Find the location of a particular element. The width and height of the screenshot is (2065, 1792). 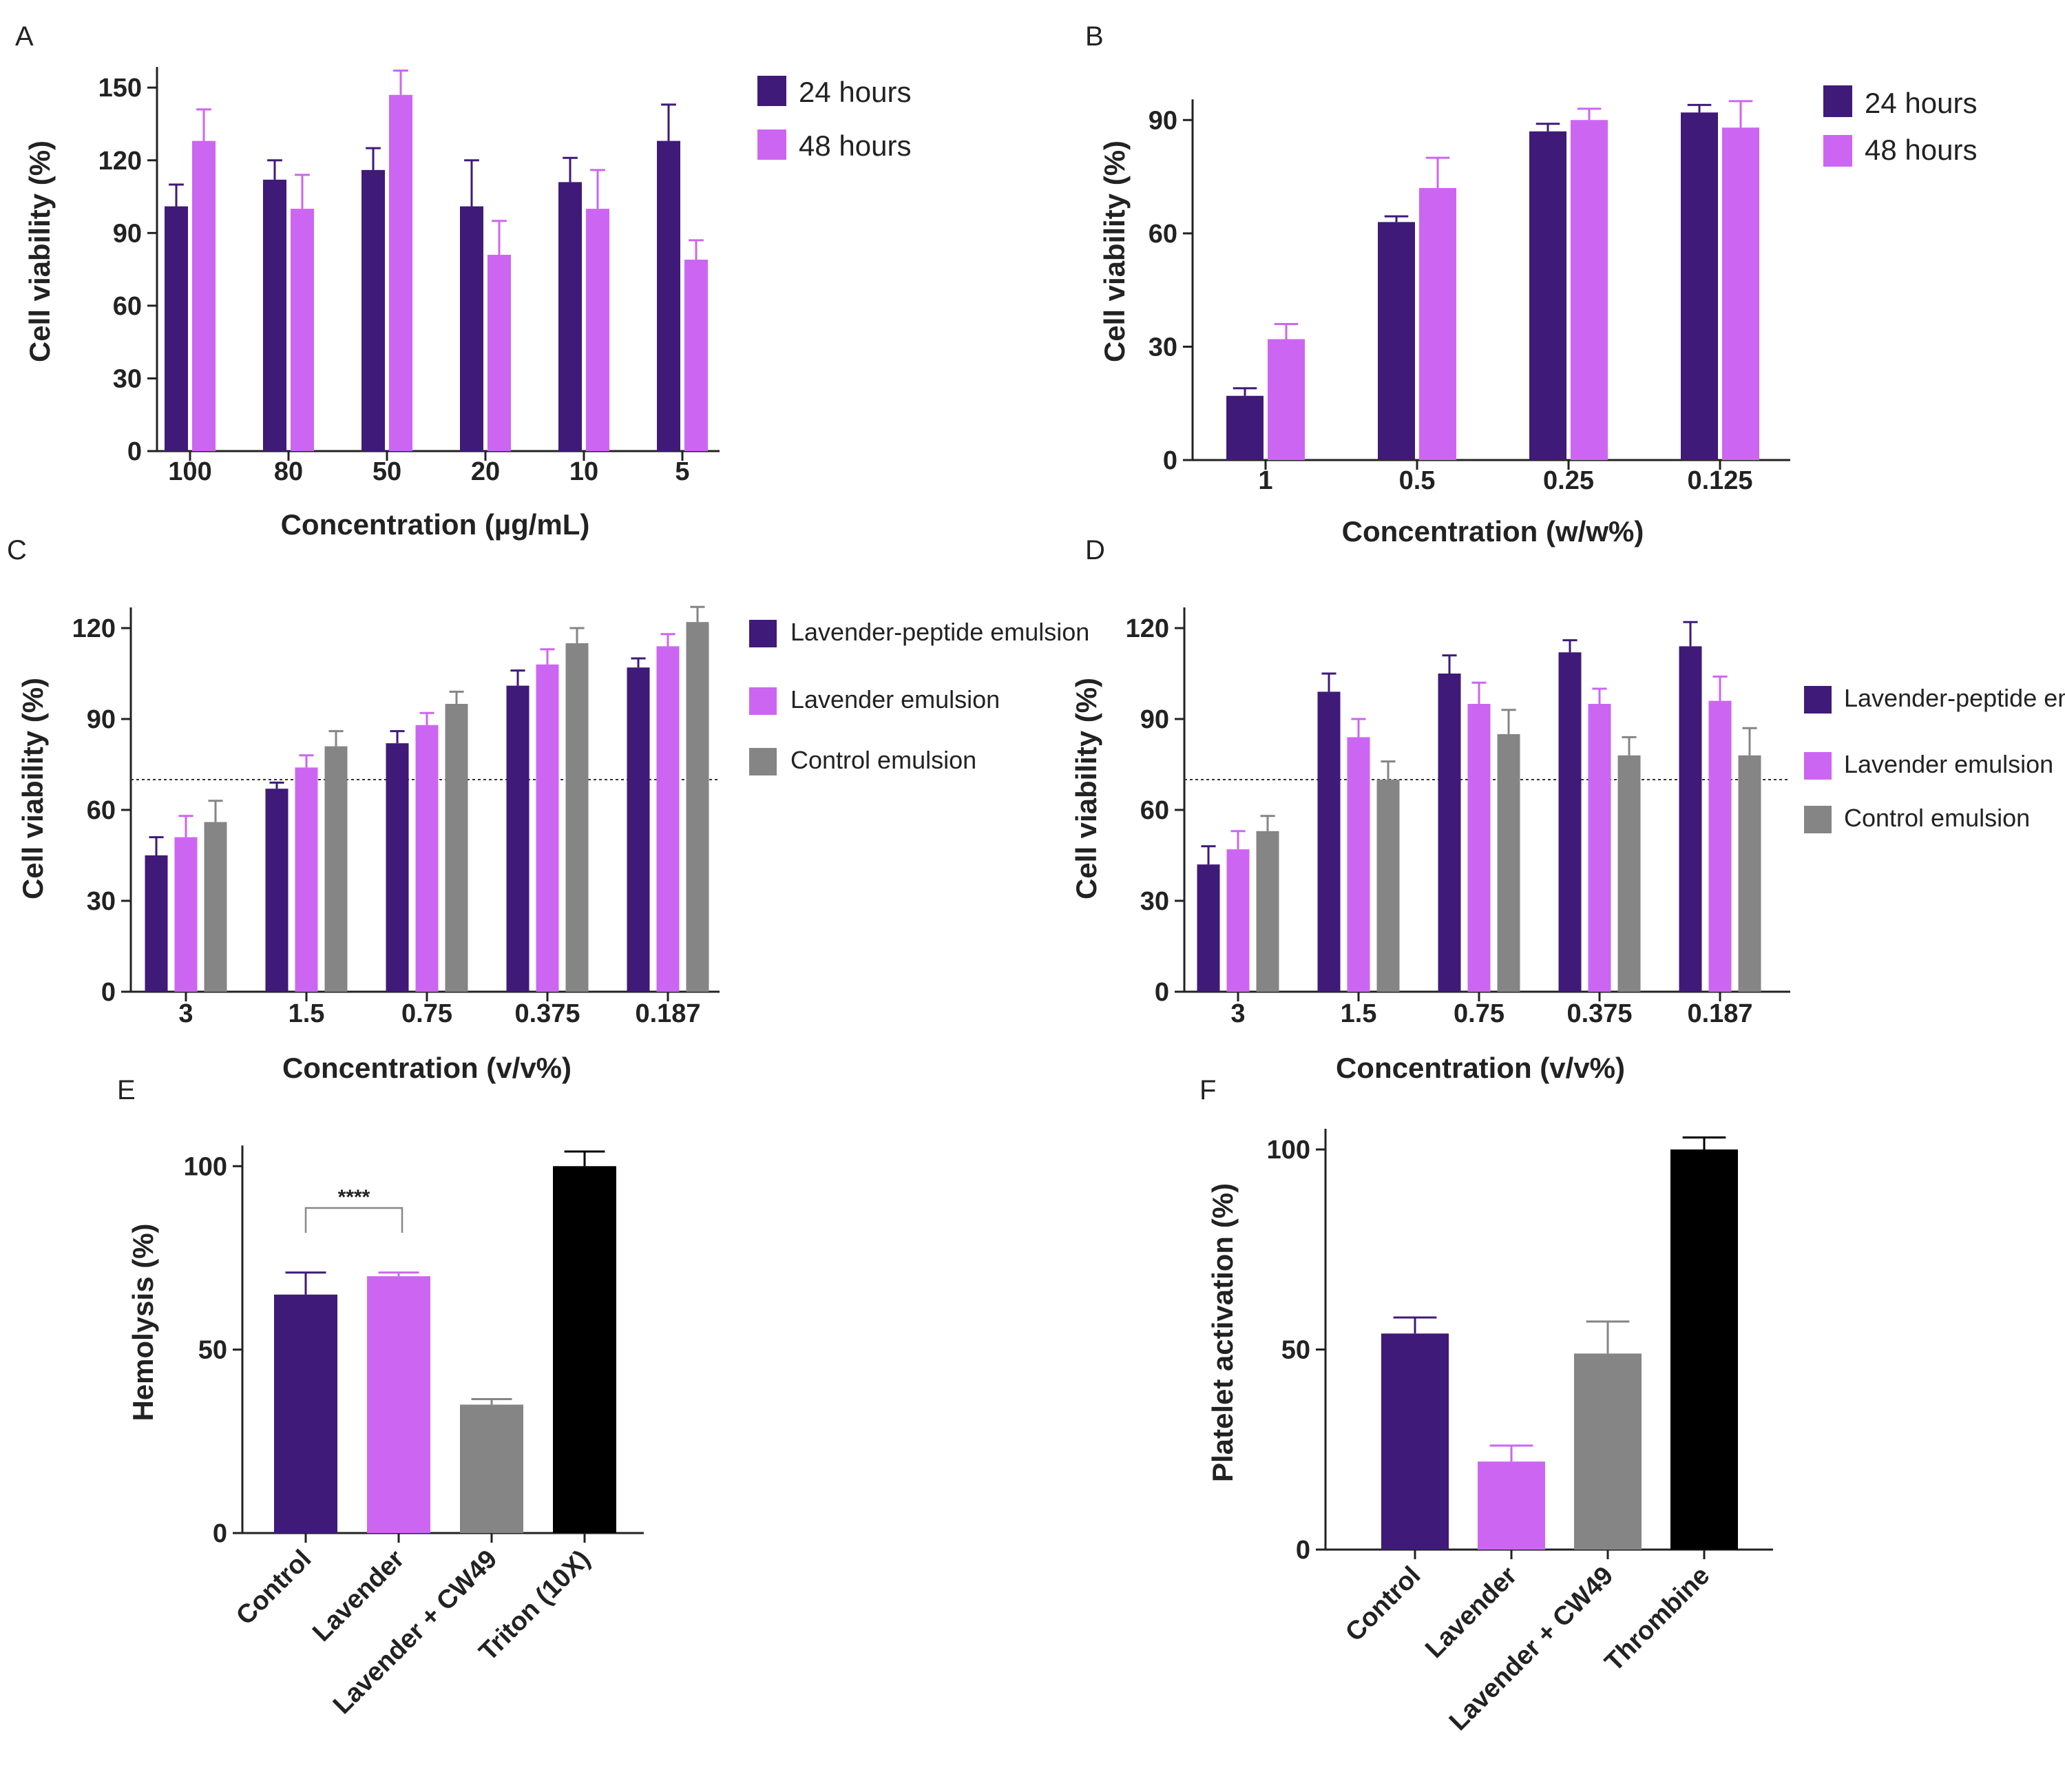

chart-d: 0 30 60 90 120 3 1.5 0.75 0.375 0.187 is located at coordinates (1458, 818).